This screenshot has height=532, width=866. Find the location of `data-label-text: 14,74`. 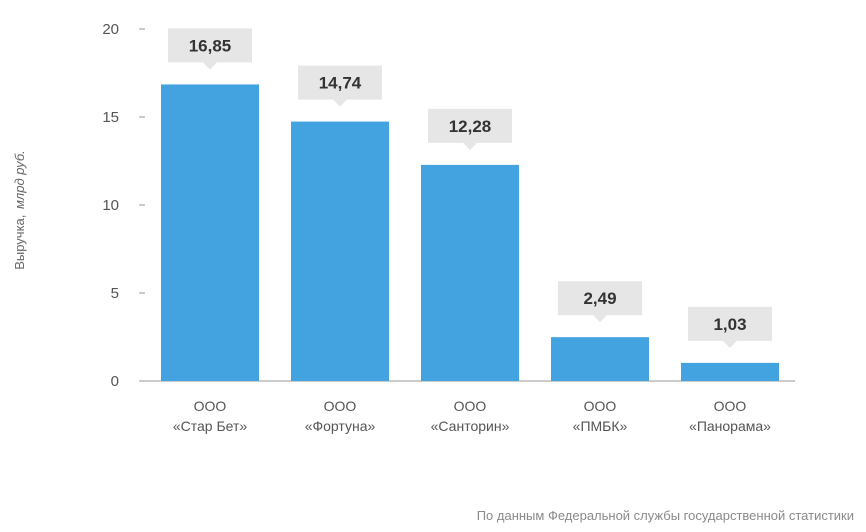

data-label-text: 14,74 is located at coordinates (340, 83).